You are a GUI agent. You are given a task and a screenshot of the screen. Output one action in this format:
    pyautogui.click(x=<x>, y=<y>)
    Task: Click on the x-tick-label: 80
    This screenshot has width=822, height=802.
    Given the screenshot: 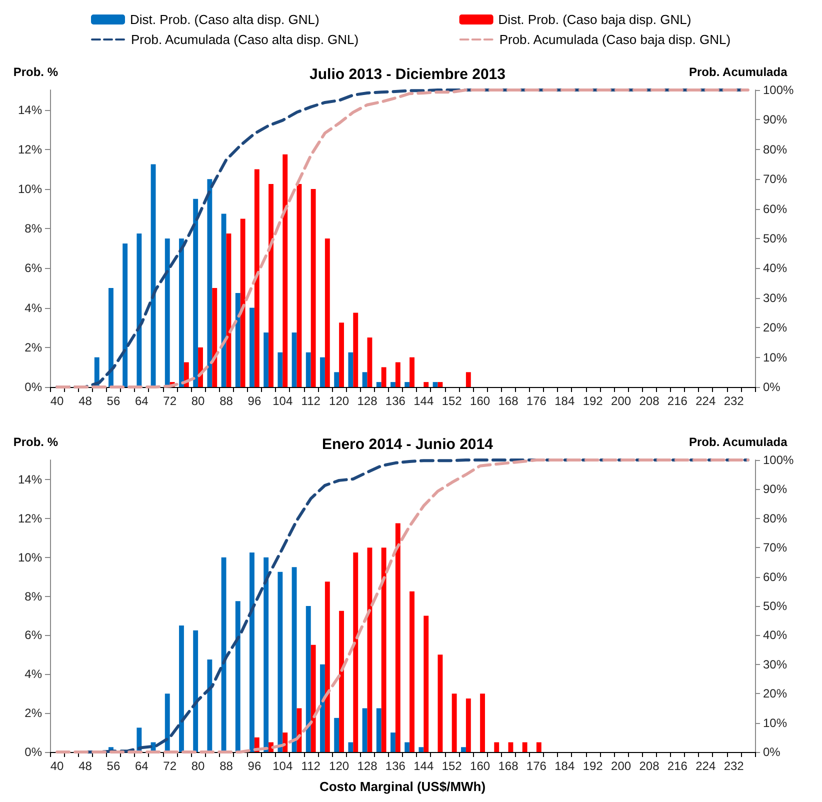 What is the action you would take?
    pyautogui.click(x=198, y=766)
    